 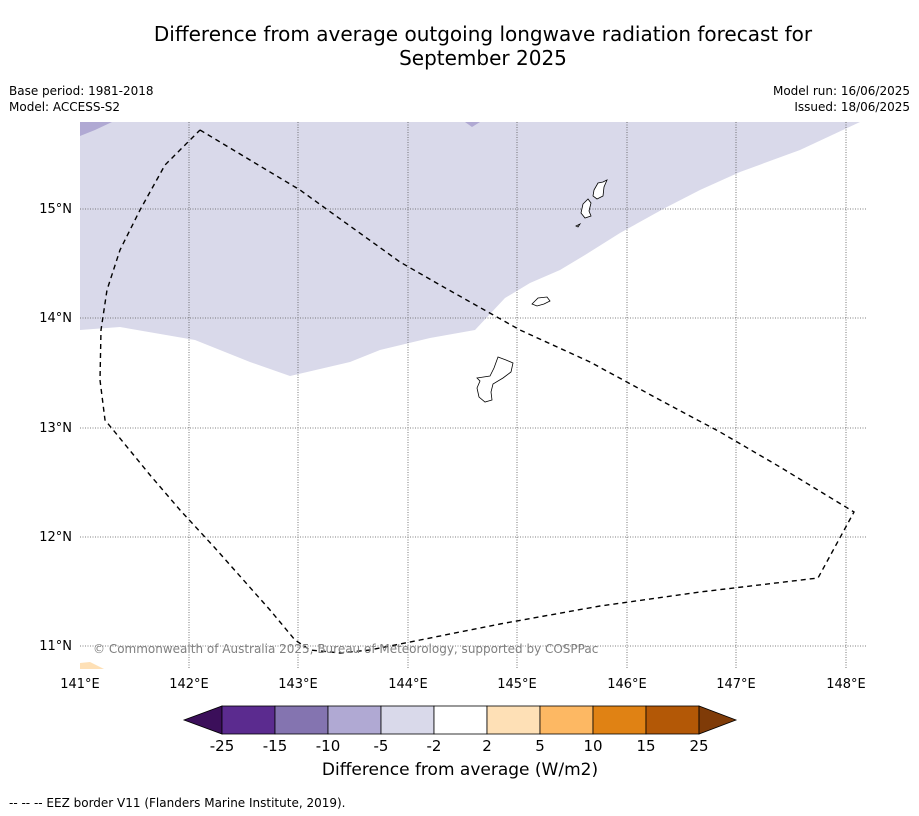 What do you see at coordinates (645, 746) in the screenshot?
I see `colorbar-tick-label: 15` at bounding box center [645, 746].